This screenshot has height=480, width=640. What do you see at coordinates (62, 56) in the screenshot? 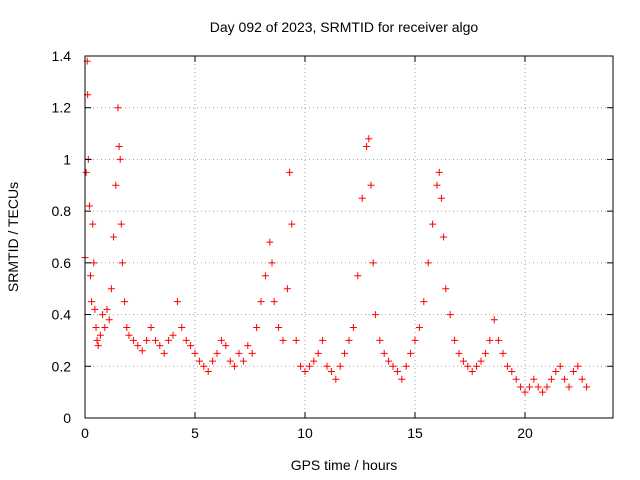
I see `y-tick-label: 1.4` at bounding box center [62, 56].